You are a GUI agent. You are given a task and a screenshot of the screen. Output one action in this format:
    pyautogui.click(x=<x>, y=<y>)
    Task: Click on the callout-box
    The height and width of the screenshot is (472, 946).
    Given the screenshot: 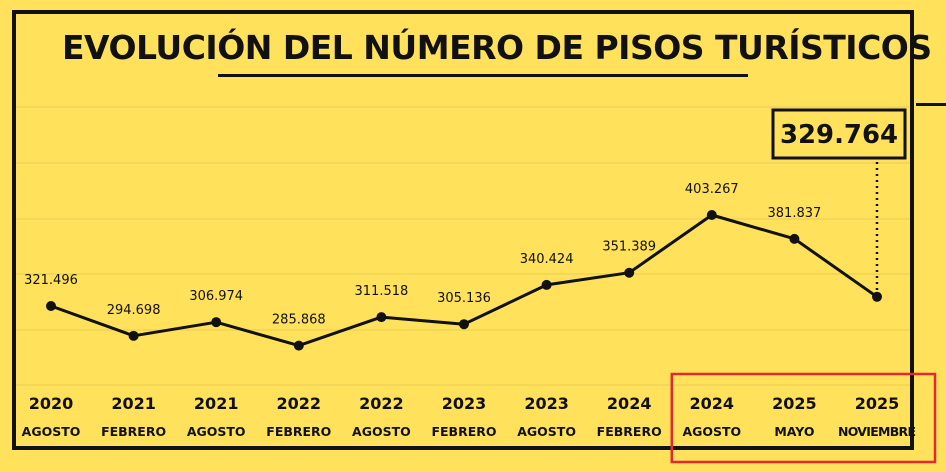 What is the action you would take?
    pyautogui.click(x=839, y=134)
    